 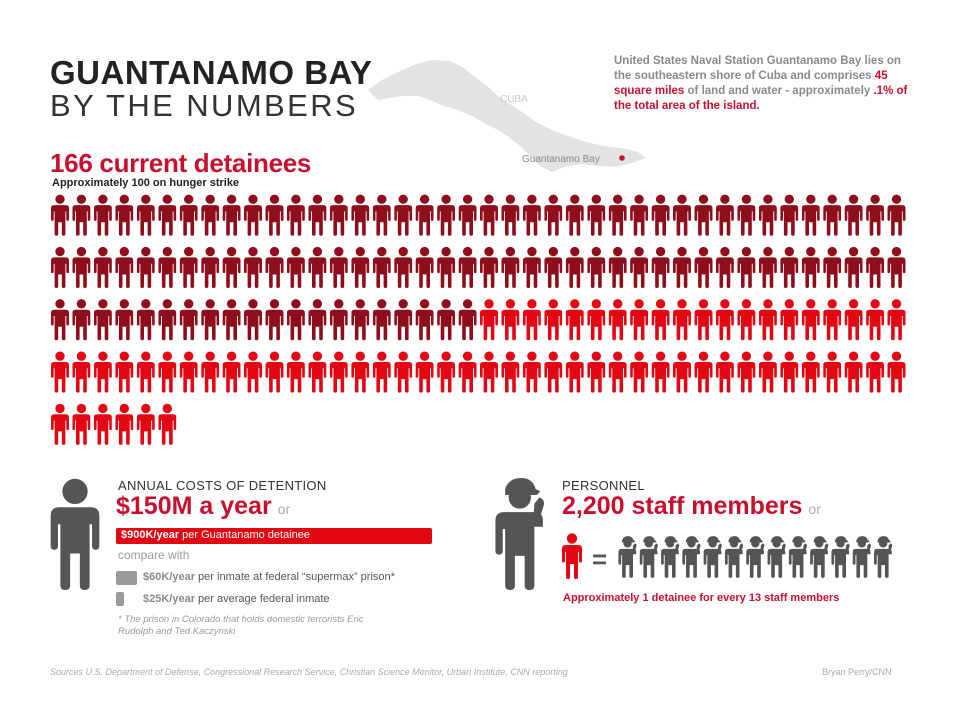 I want to click on staff-headline: 2,200 staff members or, so click(x=691, y=506).